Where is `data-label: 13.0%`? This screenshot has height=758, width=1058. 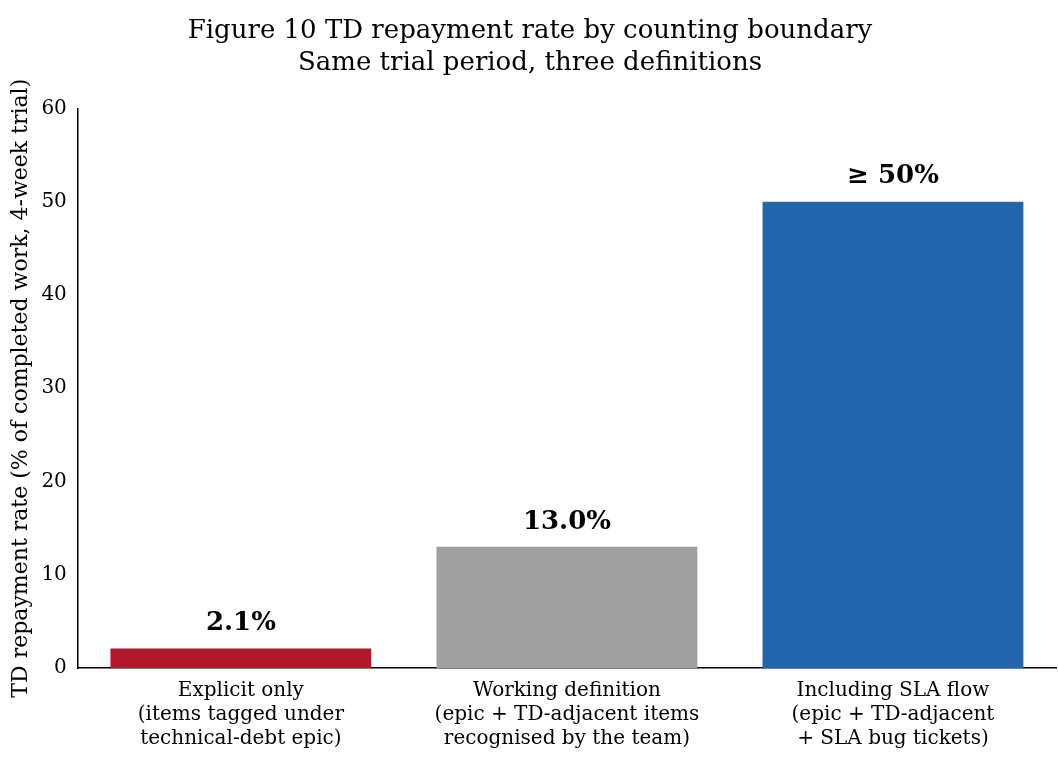 data-label: 13.0% is located at coordinates (567, 519).